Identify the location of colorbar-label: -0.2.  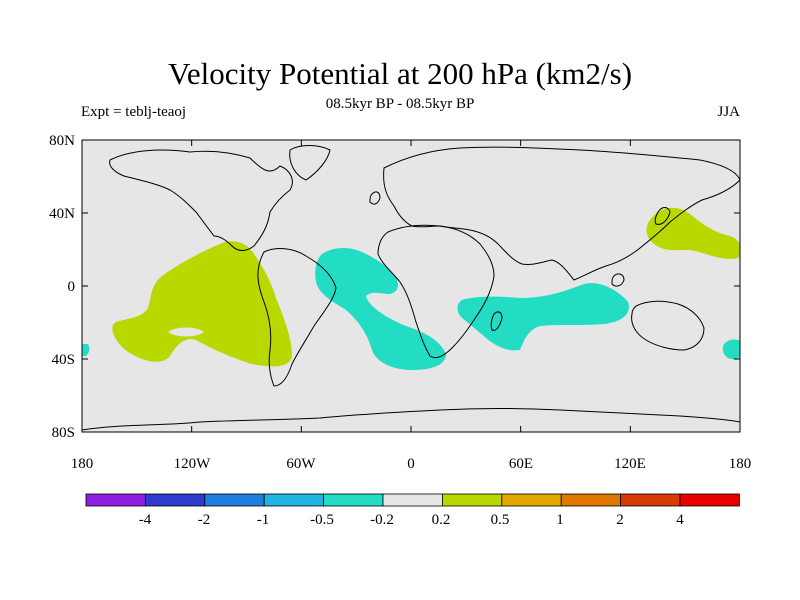
(382, 520).